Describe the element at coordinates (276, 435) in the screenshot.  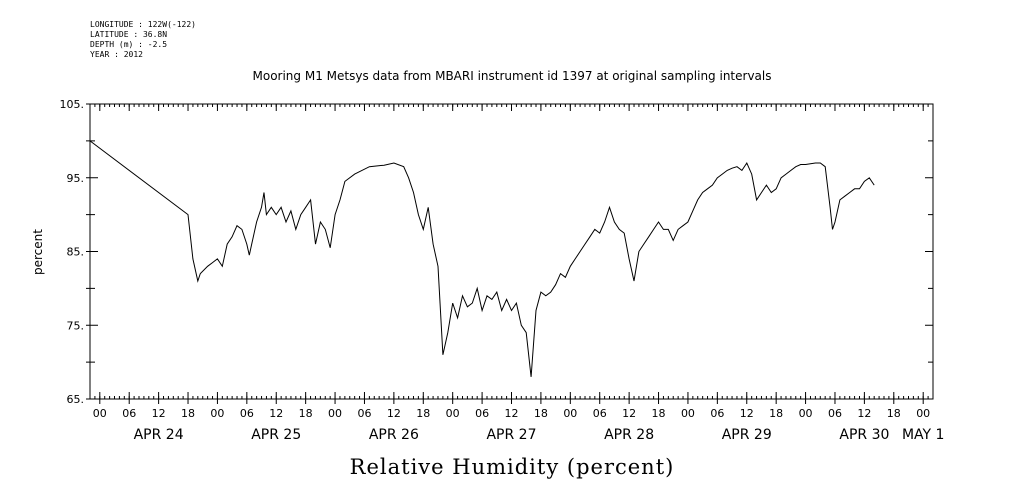
I see `x-day-label: APR 25` at that location.